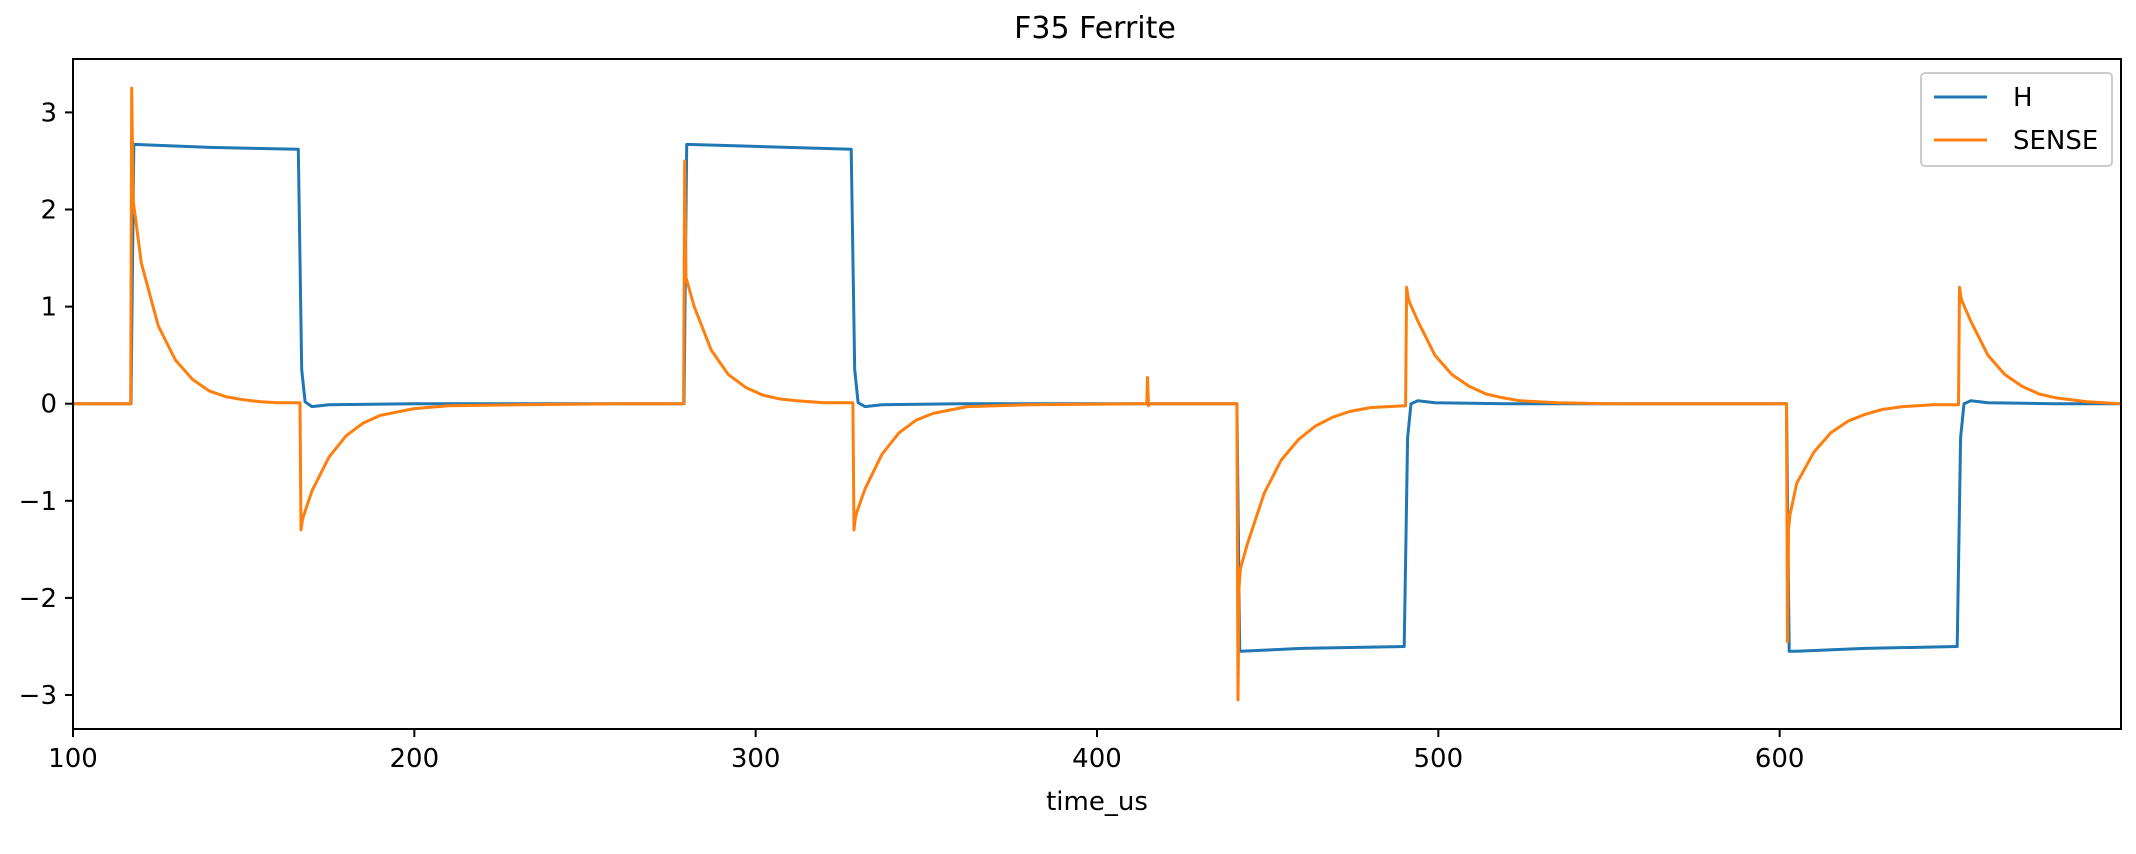 The height and width of the screenshot is (854, 2136). Describe the element at coordinates (2016, 119) in the screenshot. I see `legend: H SENSE` at that location.